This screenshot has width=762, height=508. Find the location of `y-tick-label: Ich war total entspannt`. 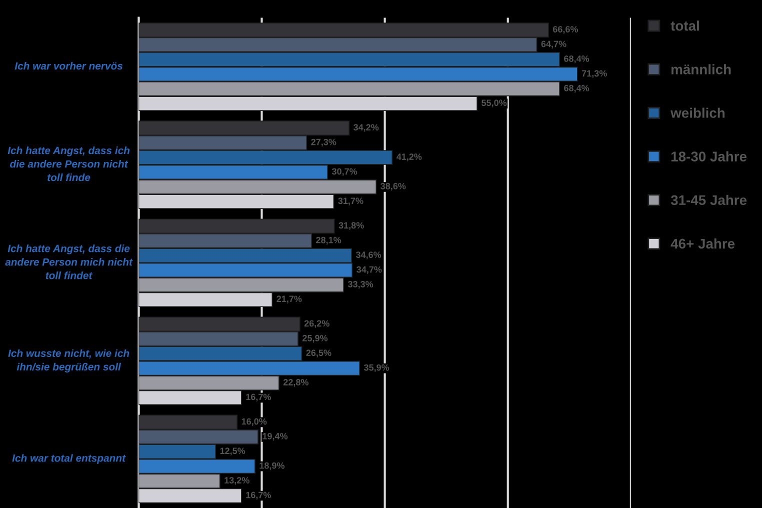

y-tick-label: Ich war total entspannt is located at coordinates (69, 459).